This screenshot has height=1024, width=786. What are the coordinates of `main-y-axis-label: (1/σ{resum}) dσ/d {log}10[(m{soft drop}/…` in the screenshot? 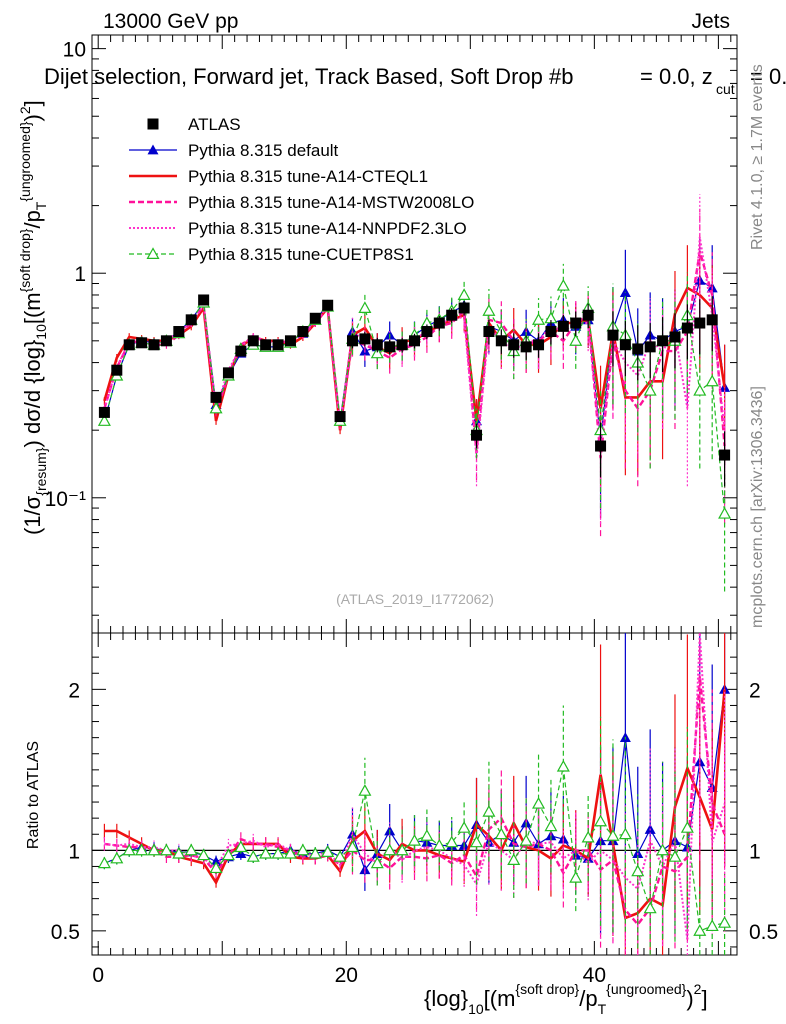 It's located at (33, 317).